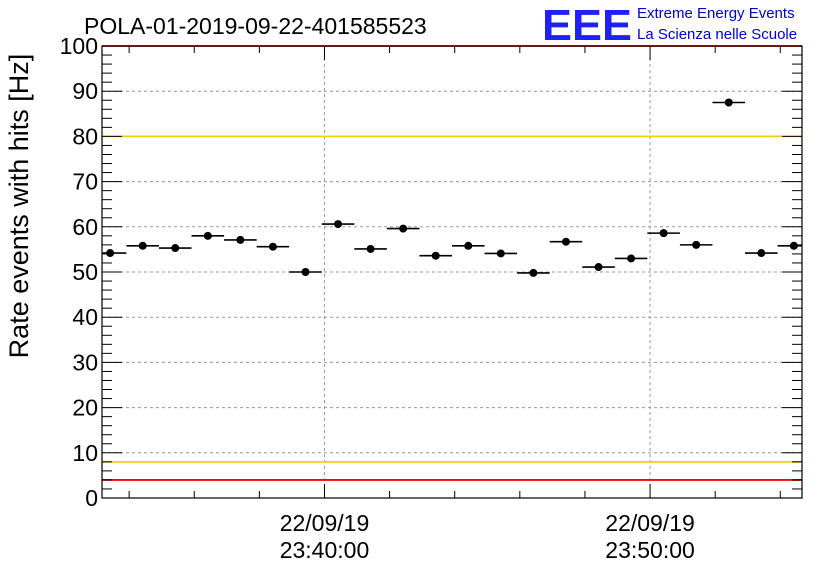  I want to click on logo-subtitle-1: Extreme Energy Events, so click(716, 13).